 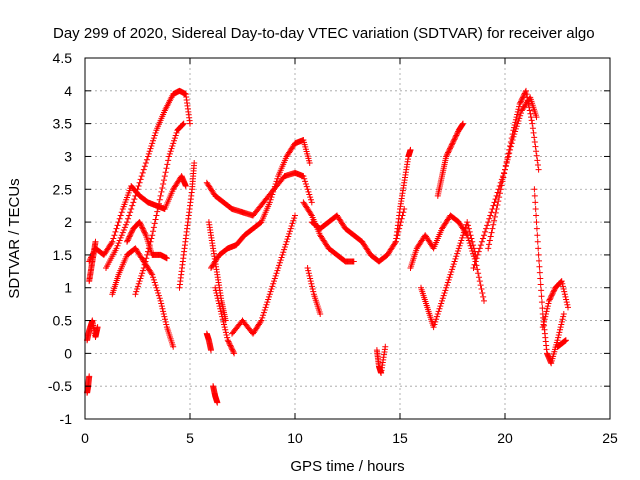 What do you see at coordinates (263, 274) in the screenshot?
I see `series-sat-p` at bounding box center [263, 274].